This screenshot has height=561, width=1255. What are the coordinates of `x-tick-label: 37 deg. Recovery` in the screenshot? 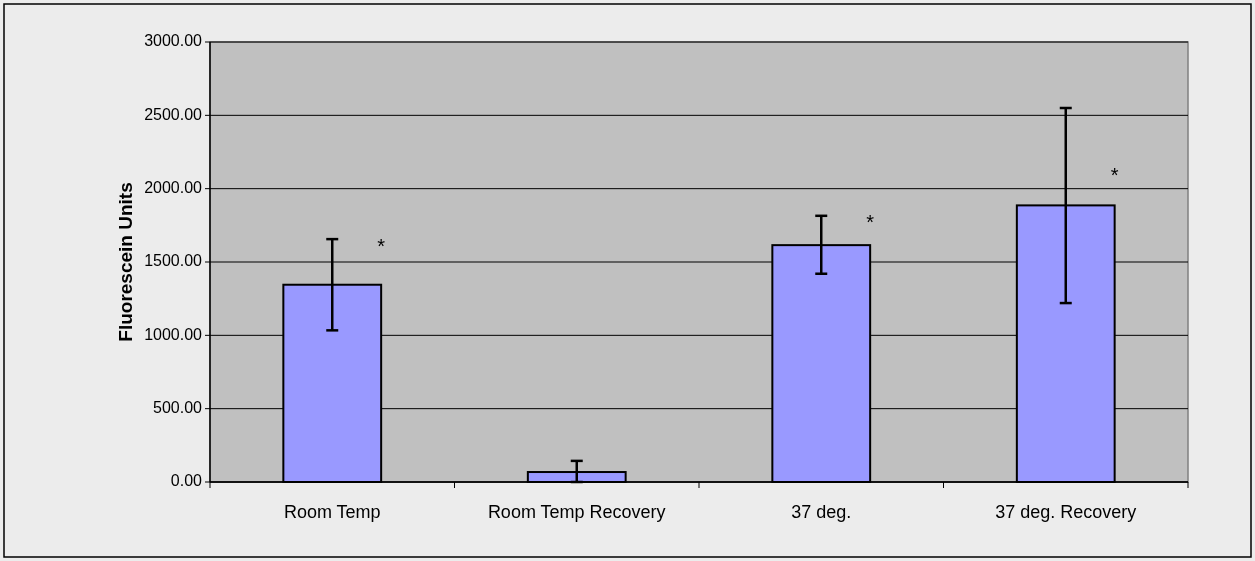 It's located at (1066, 512).